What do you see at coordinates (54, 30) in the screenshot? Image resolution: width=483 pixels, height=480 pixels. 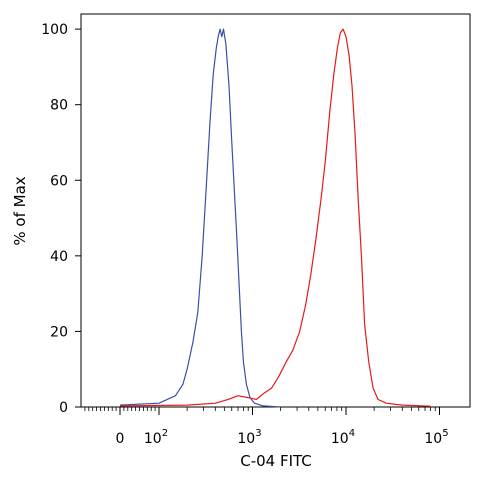 I see `y-tick-label: 100` at bounding box center [54, 30].